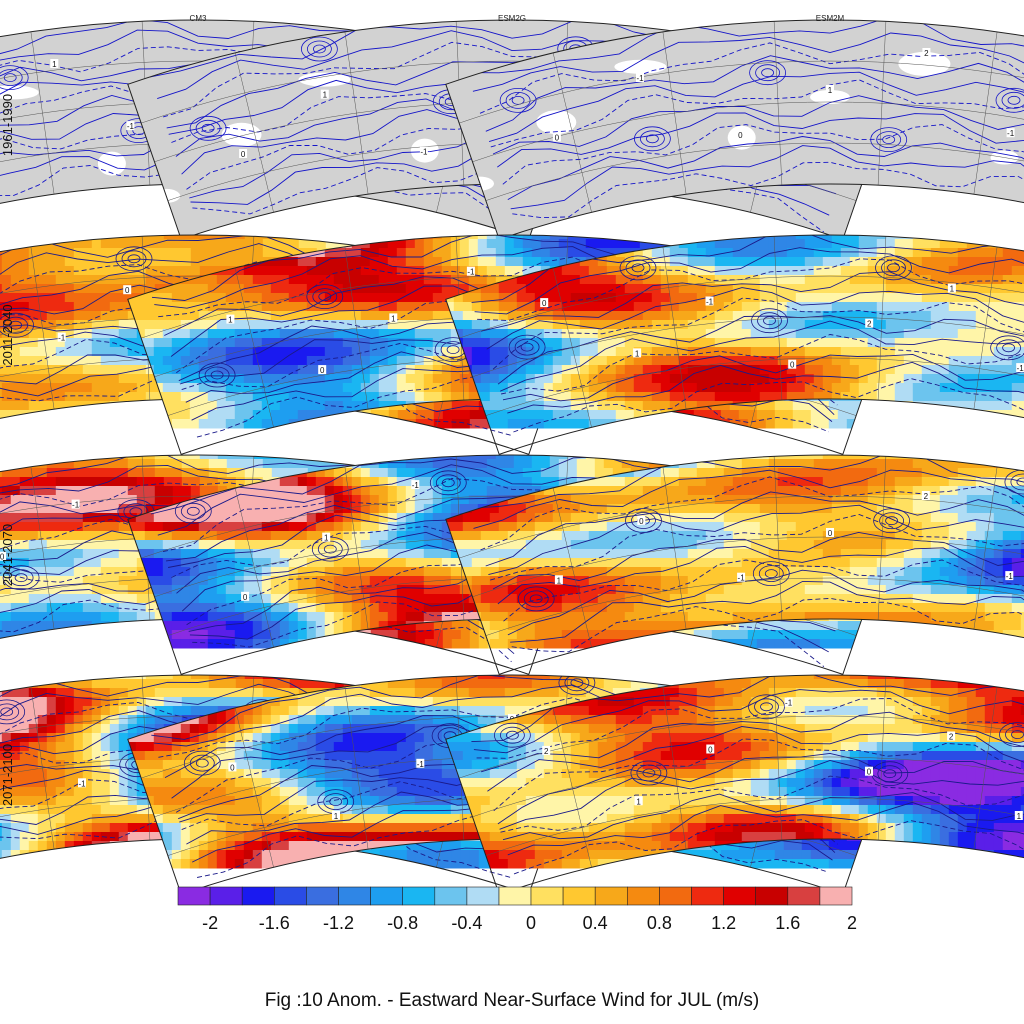 This screenshot has height=1024, width=1024. I want to click on contour-line, so click(757, 113).